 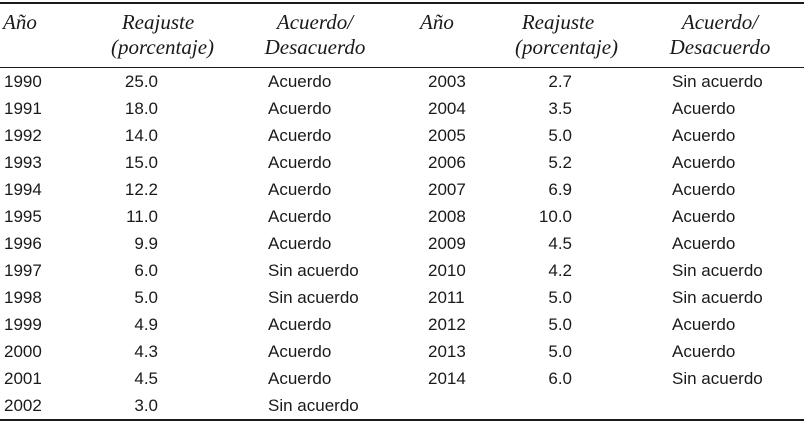 What do you see at coordinates (23, 162) in the screenshot?
I see `year-cell-left: 1993` at bounding box center [23, 162].